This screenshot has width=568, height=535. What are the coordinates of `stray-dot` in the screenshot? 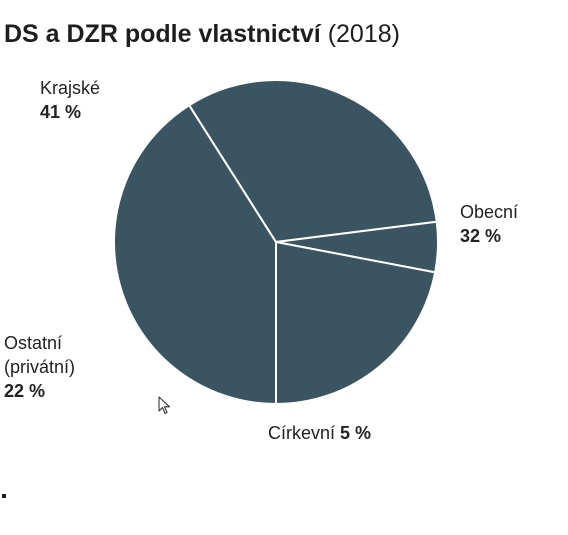 It's located at (4, 496).